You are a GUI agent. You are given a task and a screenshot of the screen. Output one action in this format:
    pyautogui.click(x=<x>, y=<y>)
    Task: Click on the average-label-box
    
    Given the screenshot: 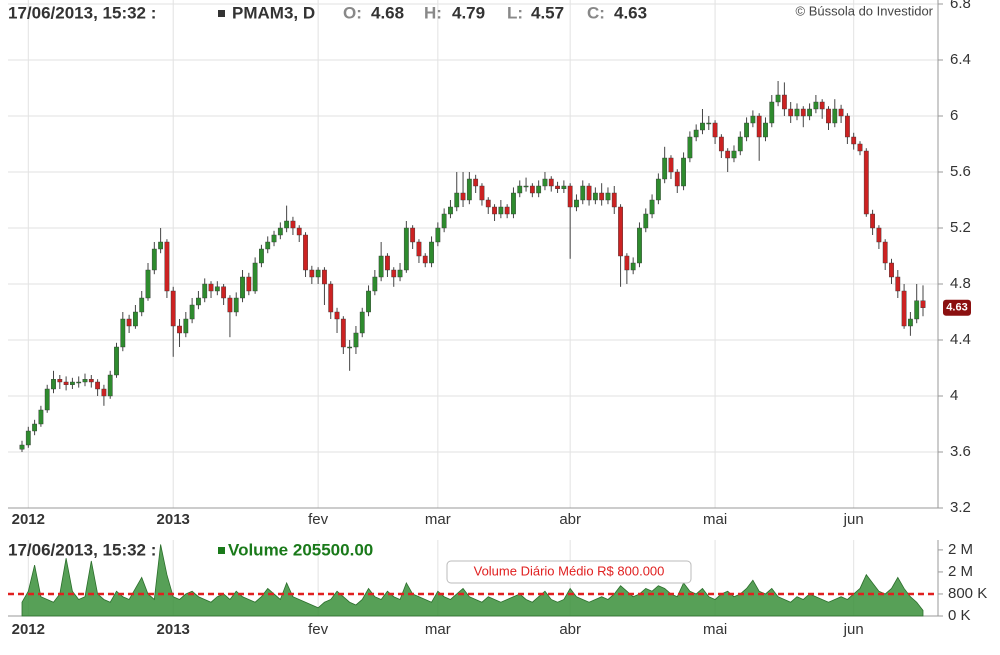 What is the action you would take?
    pyautogui.click(x=569, y=572)
    